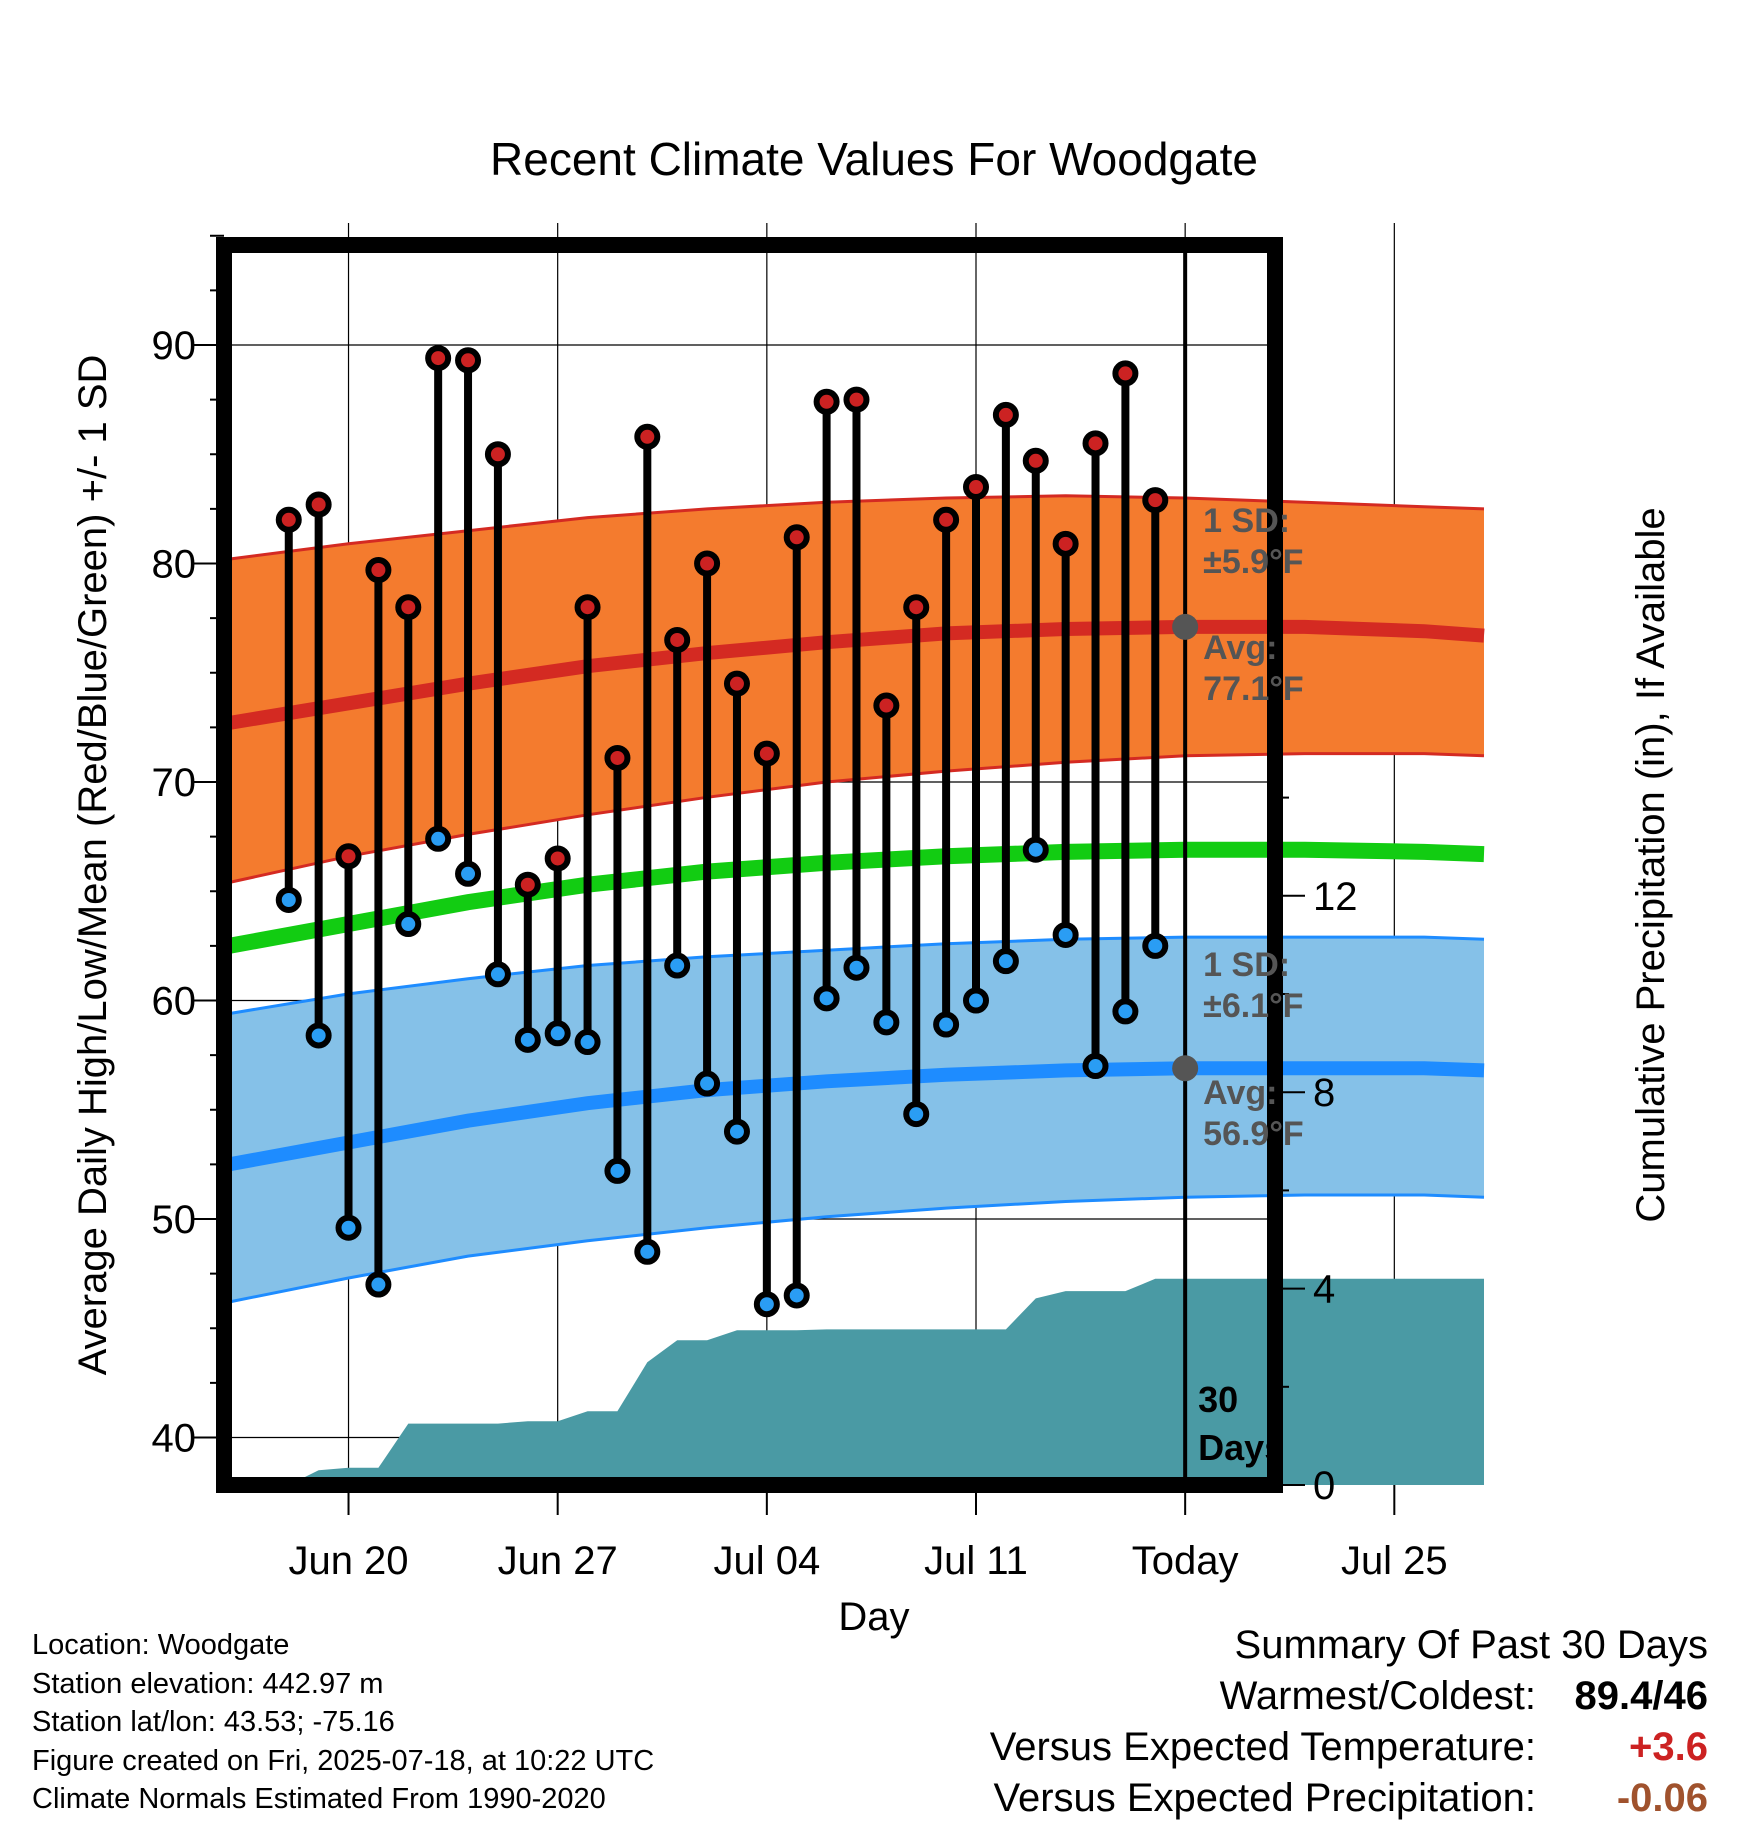 This screenshot has width=1748, height=1828. I want to click on precip-anomaly-label: Versus Expected Precipitation:, so click(1264, 1798).